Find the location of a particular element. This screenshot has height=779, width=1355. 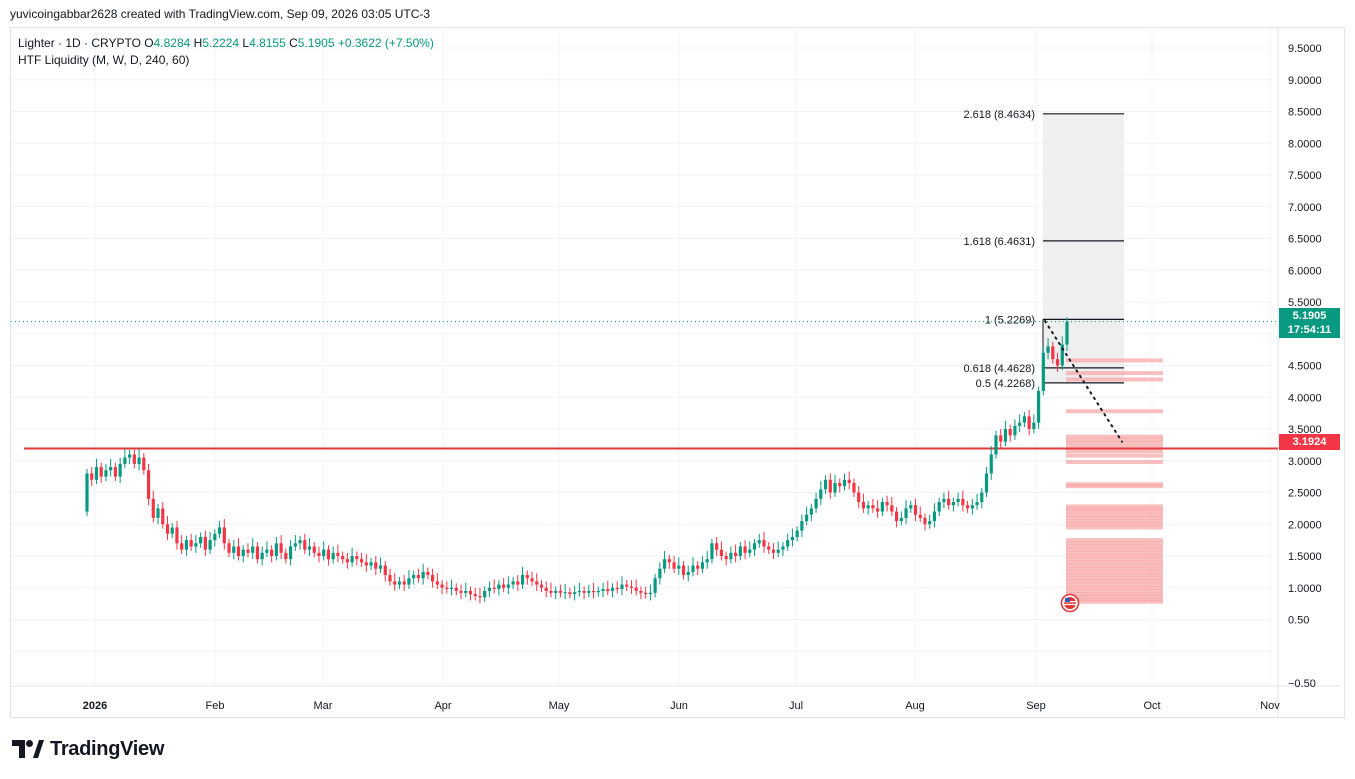

price-tick-label: 4.5000 is located at coordinates (1305, 367).